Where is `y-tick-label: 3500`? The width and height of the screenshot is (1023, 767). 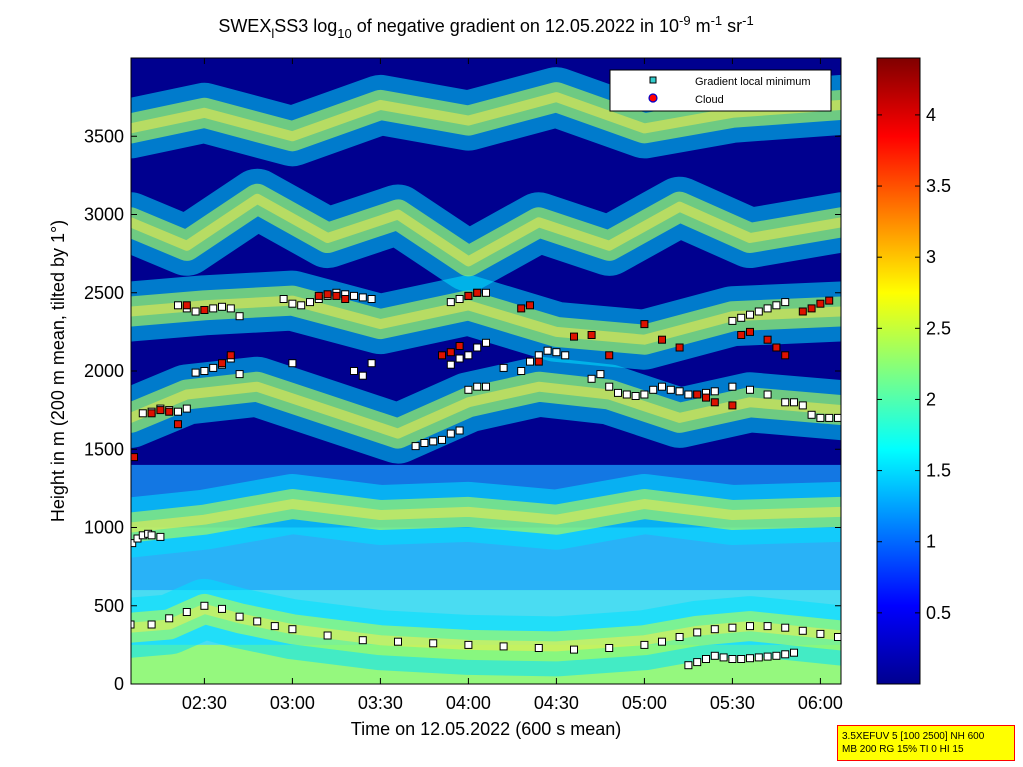
y-tick-label: 3500 is located at coordinates (104, 136).